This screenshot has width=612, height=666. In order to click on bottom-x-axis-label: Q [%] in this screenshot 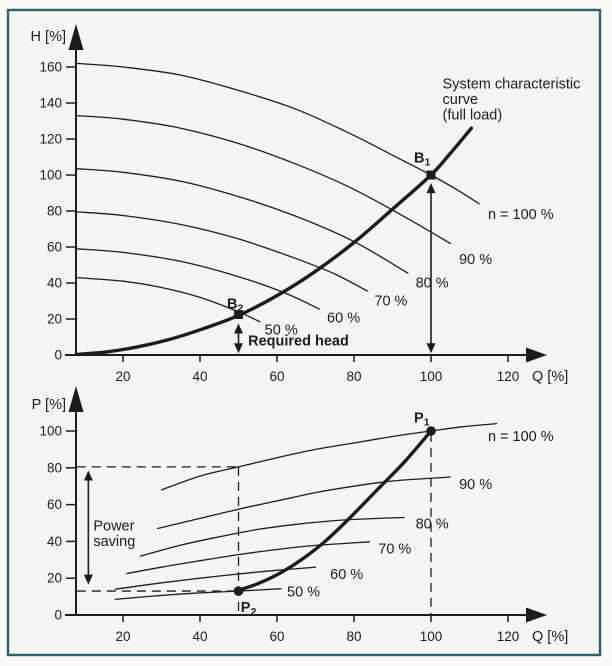, I will do `click(550, 637)`.